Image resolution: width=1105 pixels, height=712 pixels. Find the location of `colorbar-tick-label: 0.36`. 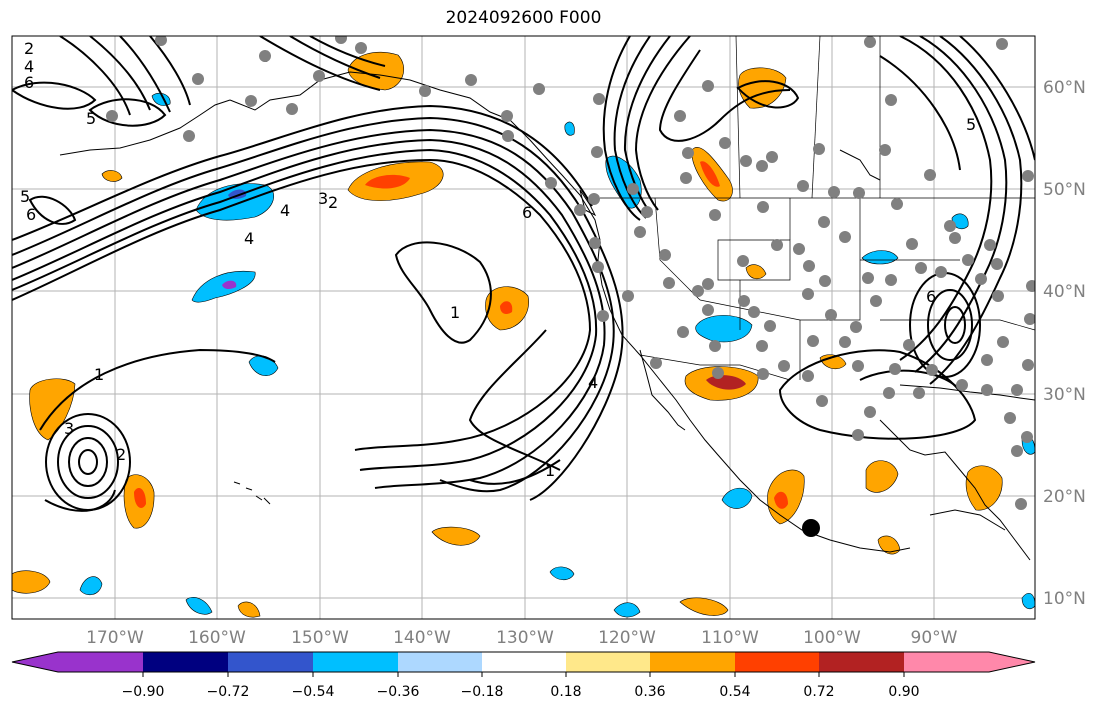

colorbar-tick-label: 0.36 is located at coordinates (649, 692).